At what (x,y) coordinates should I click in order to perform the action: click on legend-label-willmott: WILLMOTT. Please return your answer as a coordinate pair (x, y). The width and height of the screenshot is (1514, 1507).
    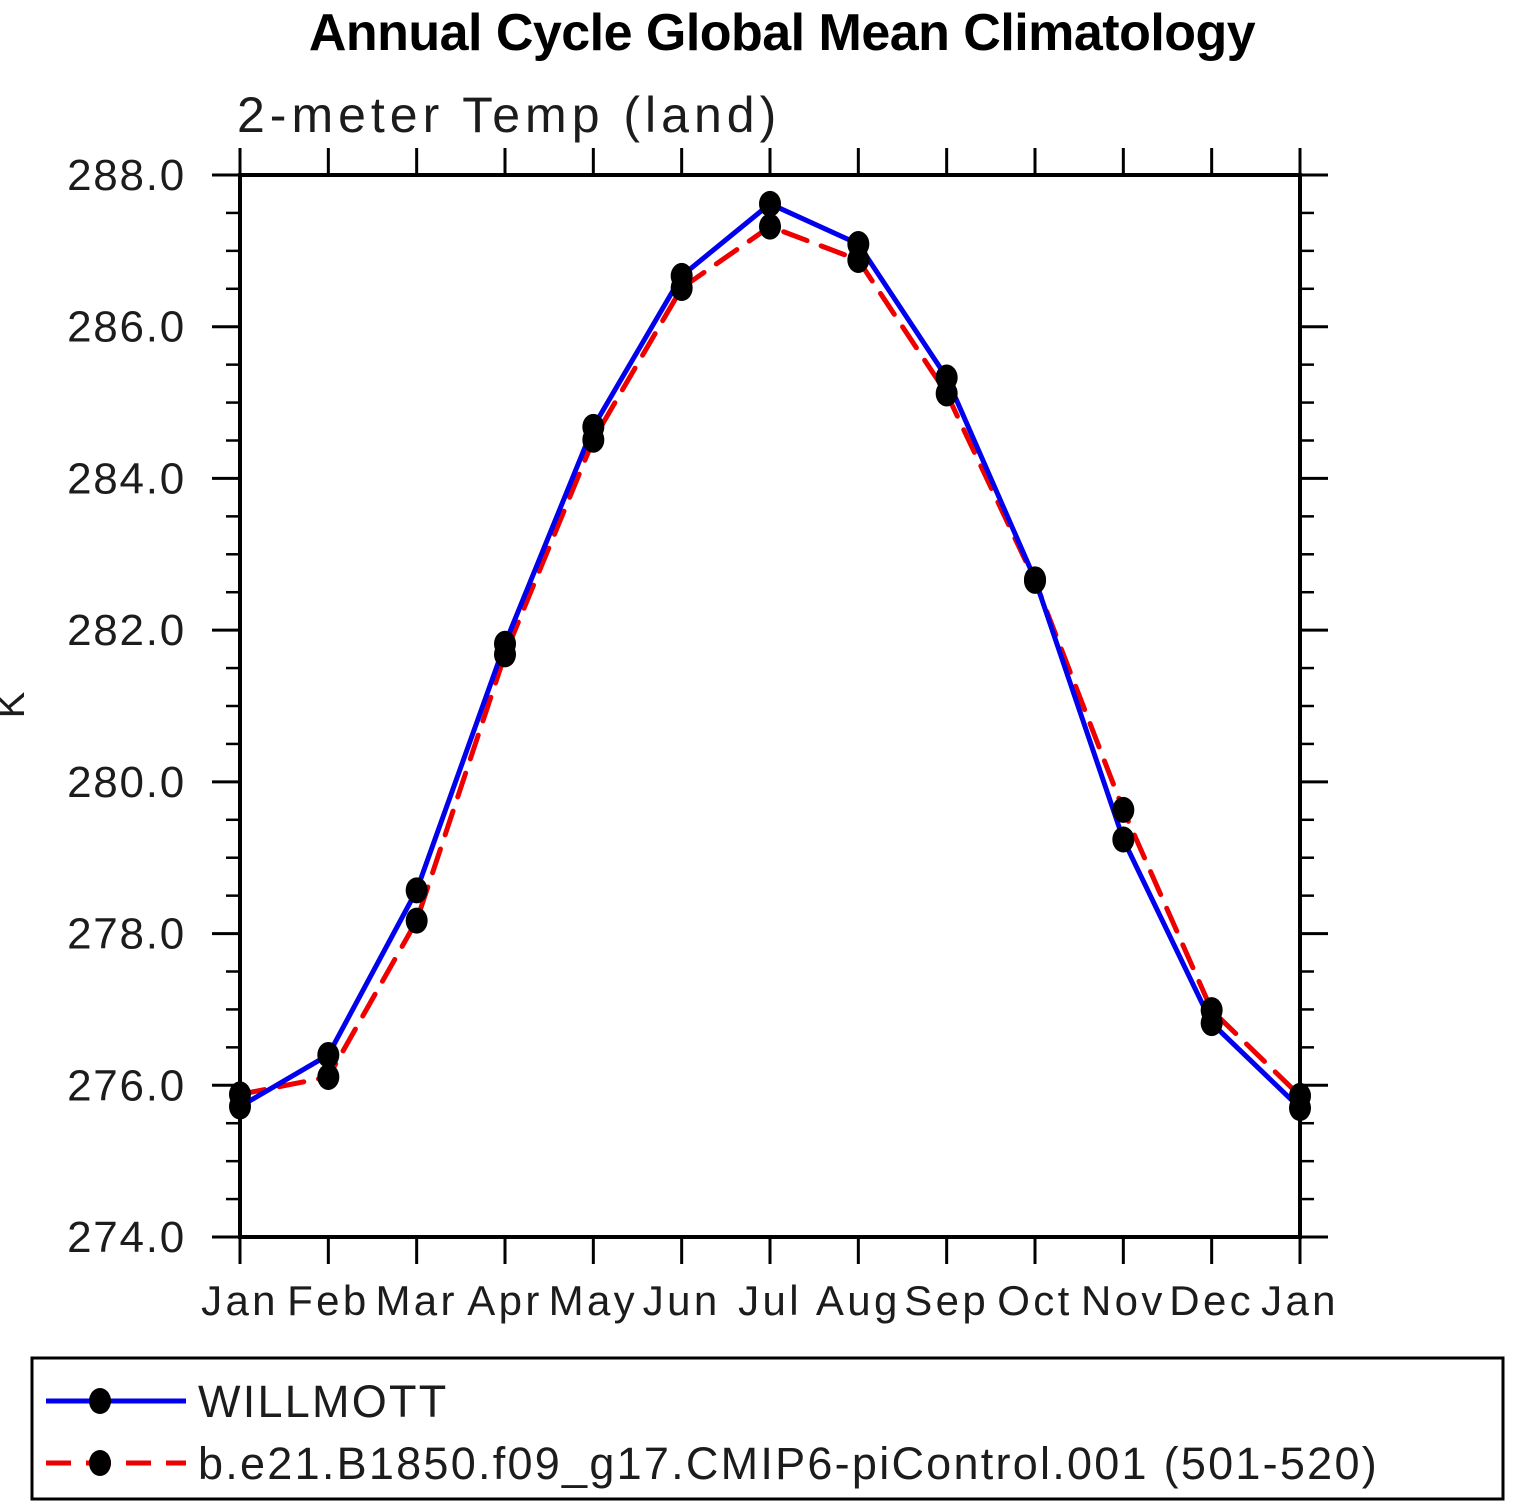
    Looking at the image, I should click on (323, 1401).